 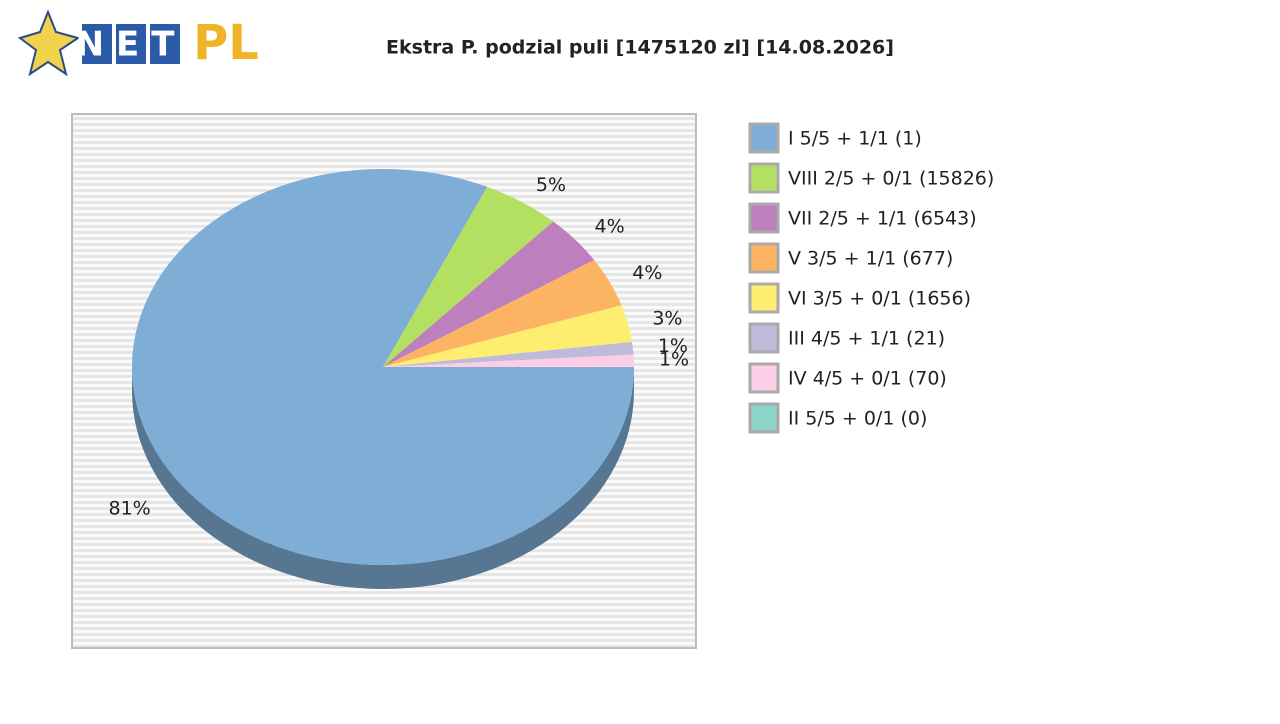 I want to click on legend-label: V 3/5 + 1/1 (677), so click(x=870, y=259).